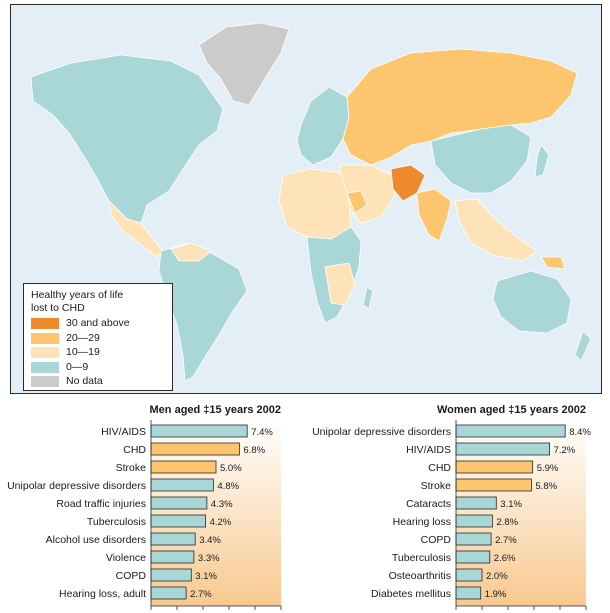 The image size is (610, 613). I want to click on legend-label: 20—29, so click(83, 337).